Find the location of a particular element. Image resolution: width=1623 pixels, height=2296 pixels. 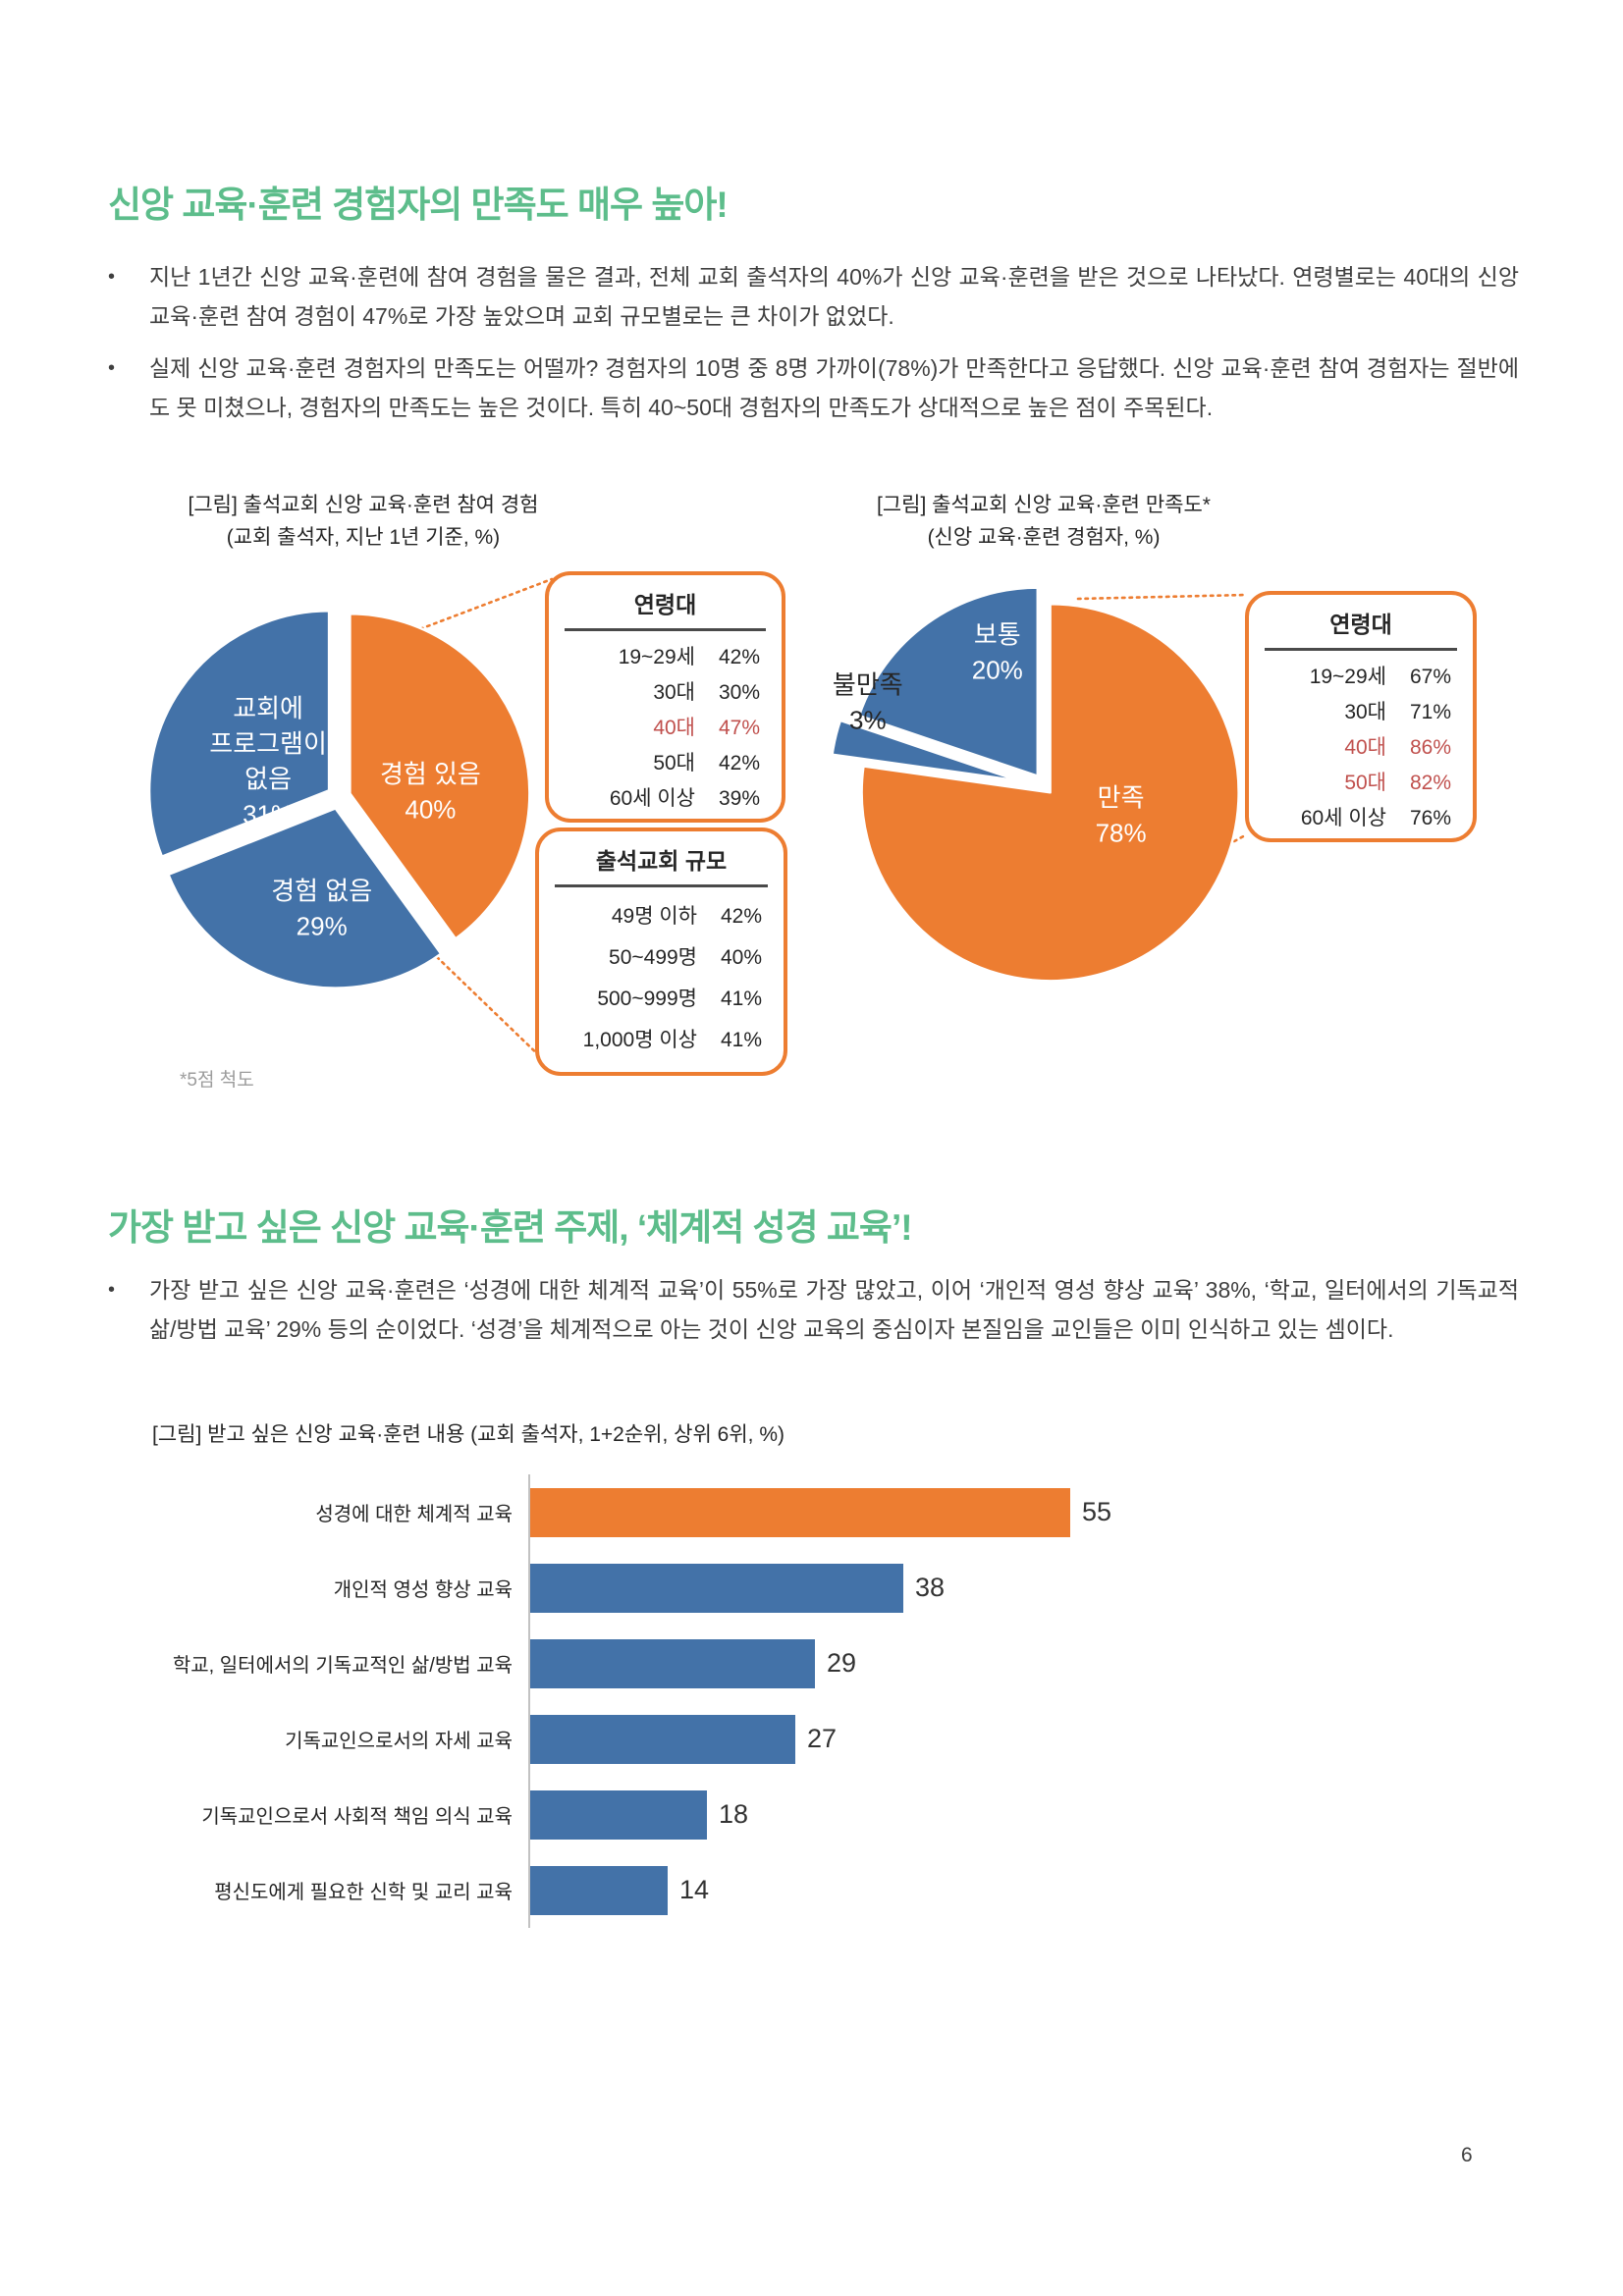

bar-track: 27 is located at coordinates (956, 1739).